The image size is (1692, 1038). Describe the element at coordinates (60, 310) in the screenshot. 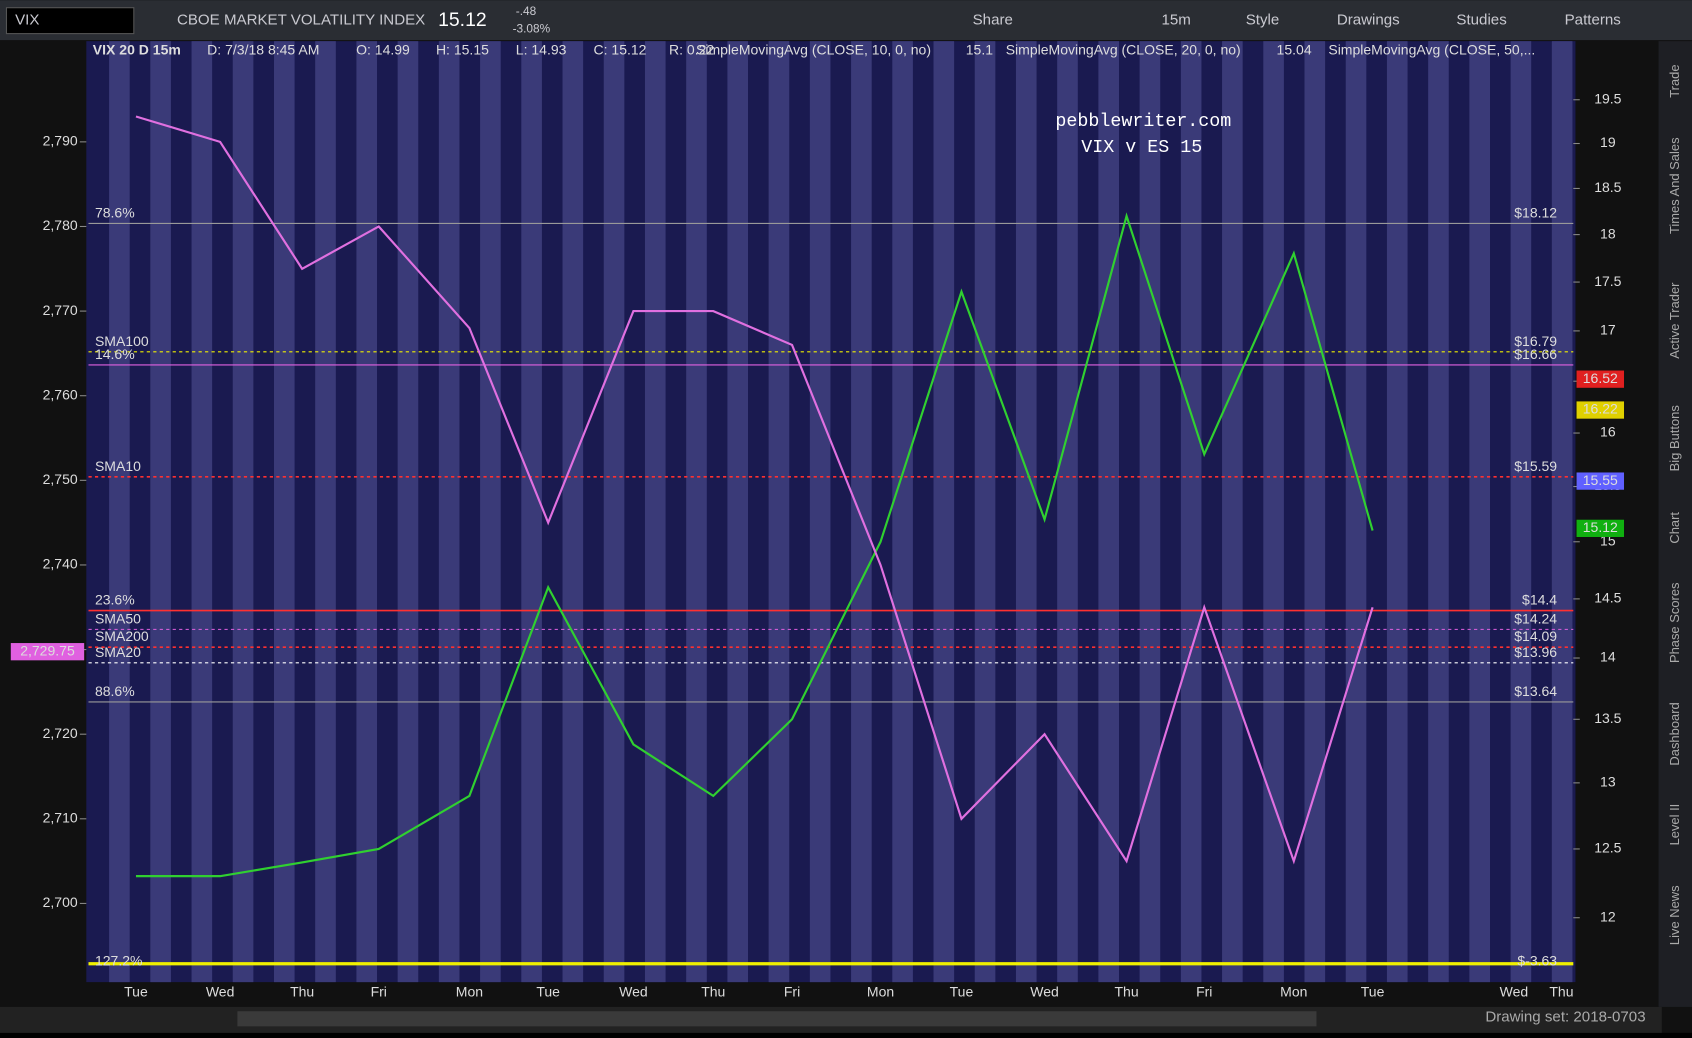

I see `y-tick-label: 2,770` at that location.